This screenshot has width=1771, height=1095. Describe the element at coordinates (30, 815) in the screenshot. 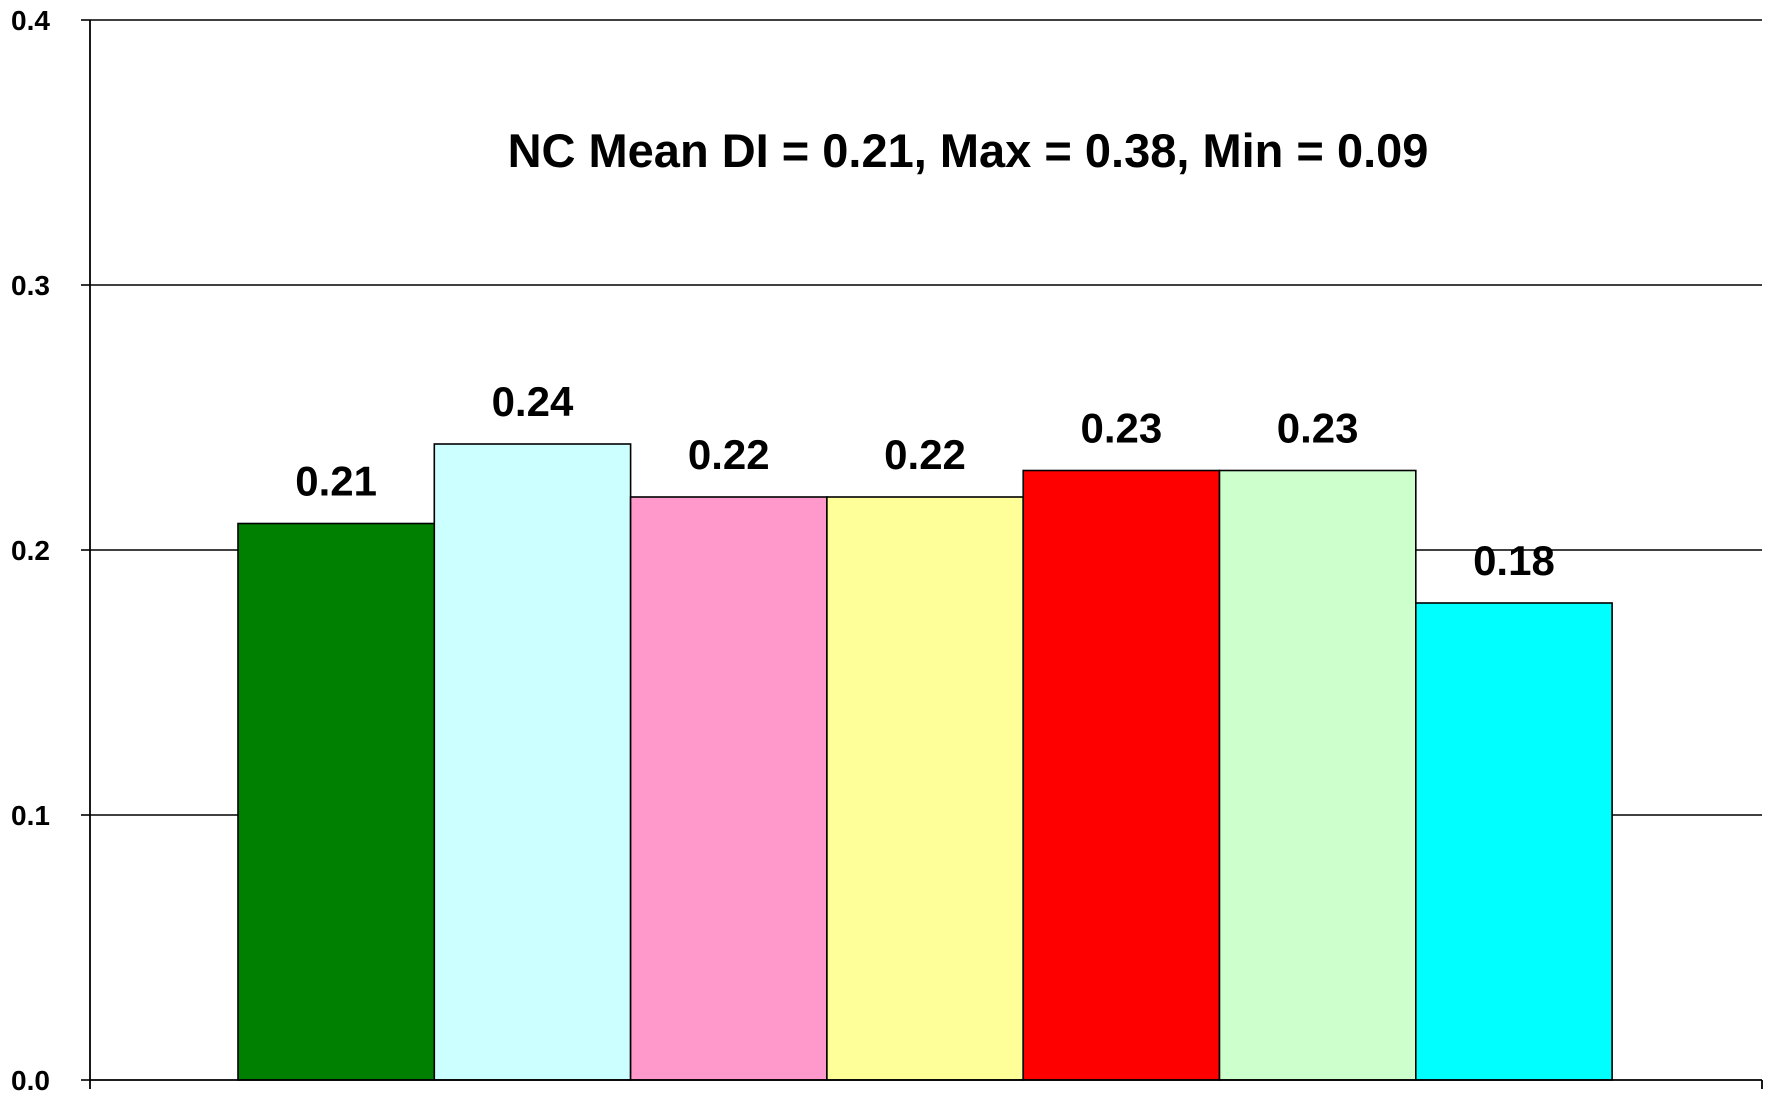

I see `y-tick-label: 0.1` at that location.